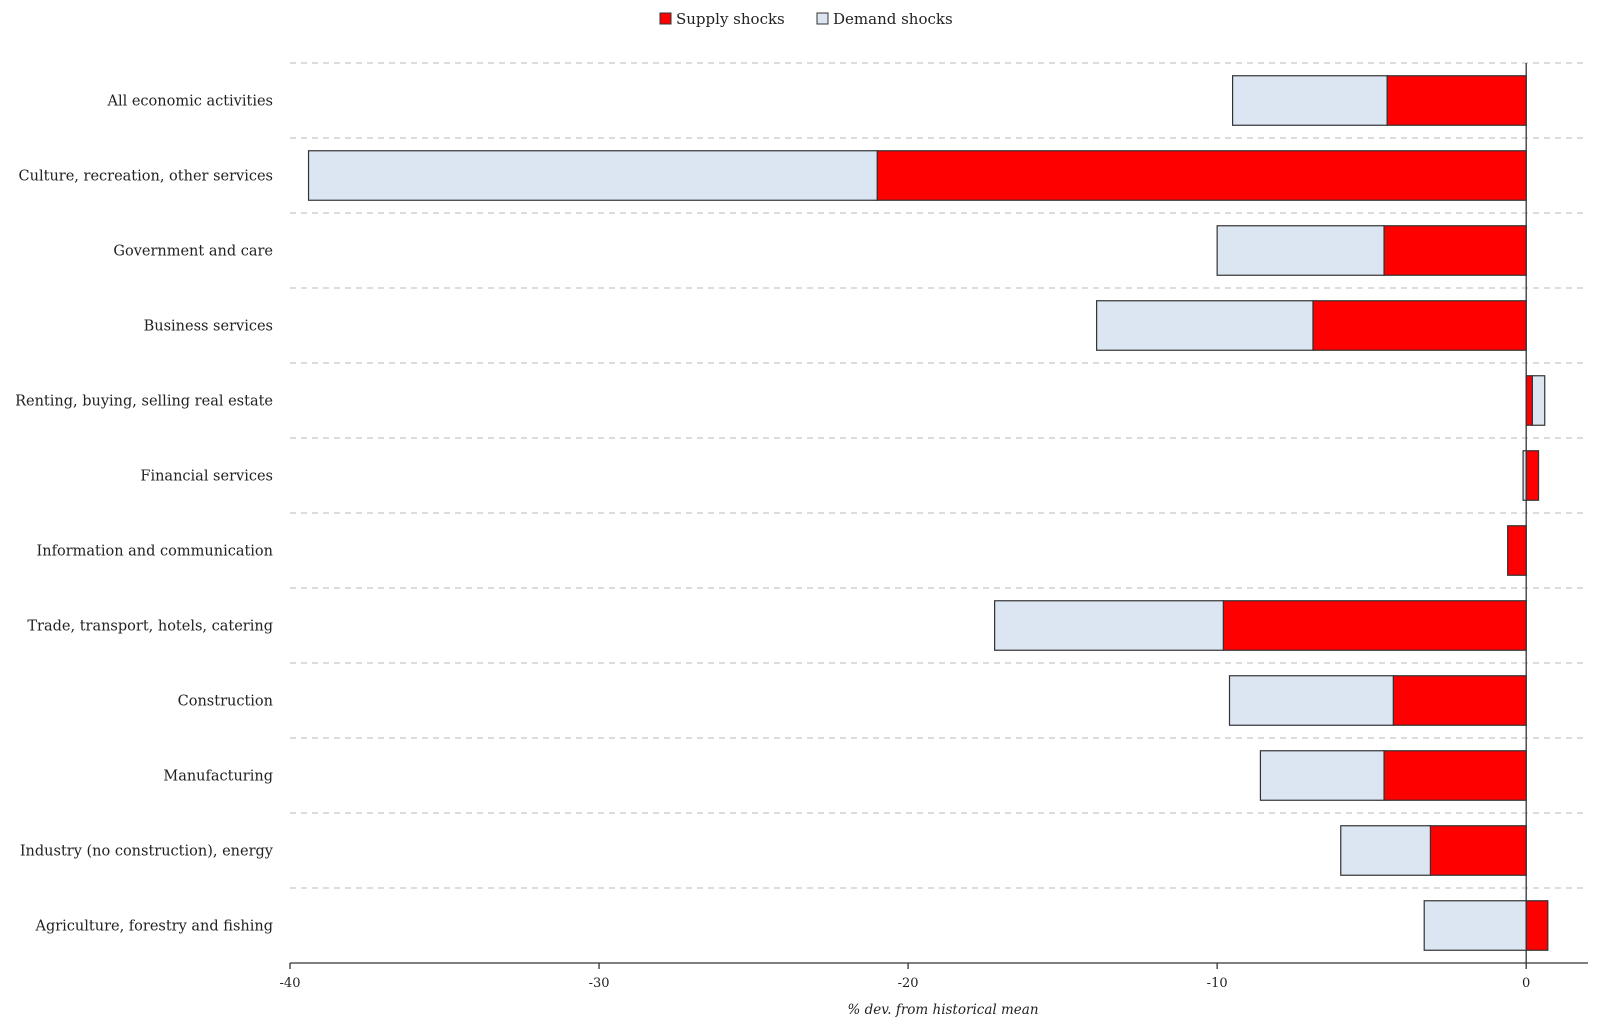 Image resolution: width=1600 pixels, height=1027 pixels. I want to click on legend-swatch-supply, so click(665, 18).